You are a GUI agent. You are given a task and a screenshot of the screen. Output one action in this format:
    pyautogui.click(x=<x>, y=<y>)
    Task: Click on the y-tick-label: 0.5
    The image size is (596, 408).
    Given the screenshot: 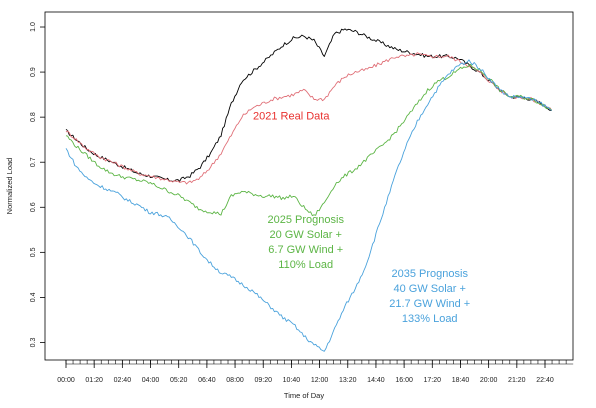 What is the action you would take?
    pyautogui.click(x=33, y=252)
    